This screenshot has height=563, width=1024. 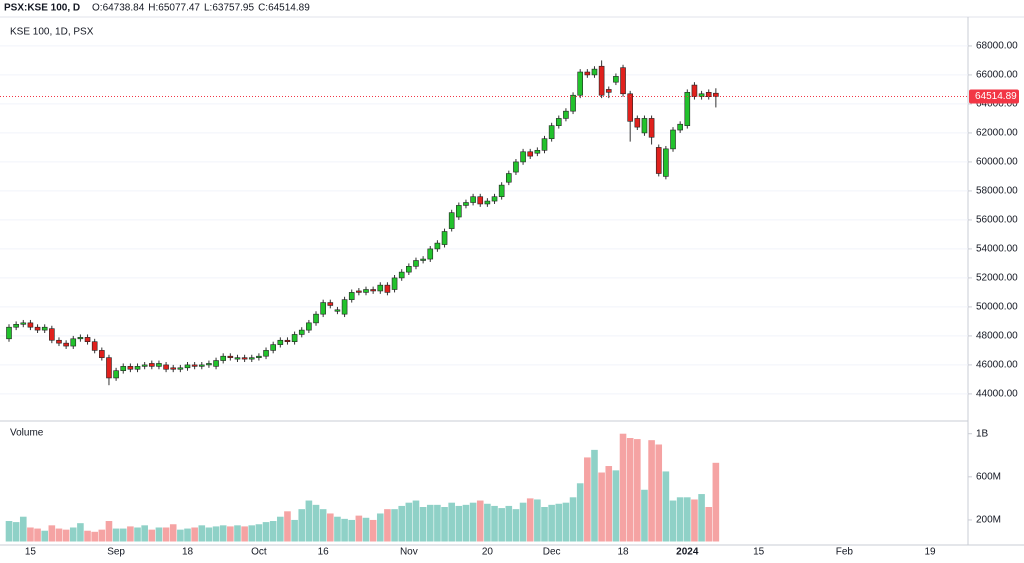 I want to click on y-tick-label: 56000.00, so click(x=997, y=220).